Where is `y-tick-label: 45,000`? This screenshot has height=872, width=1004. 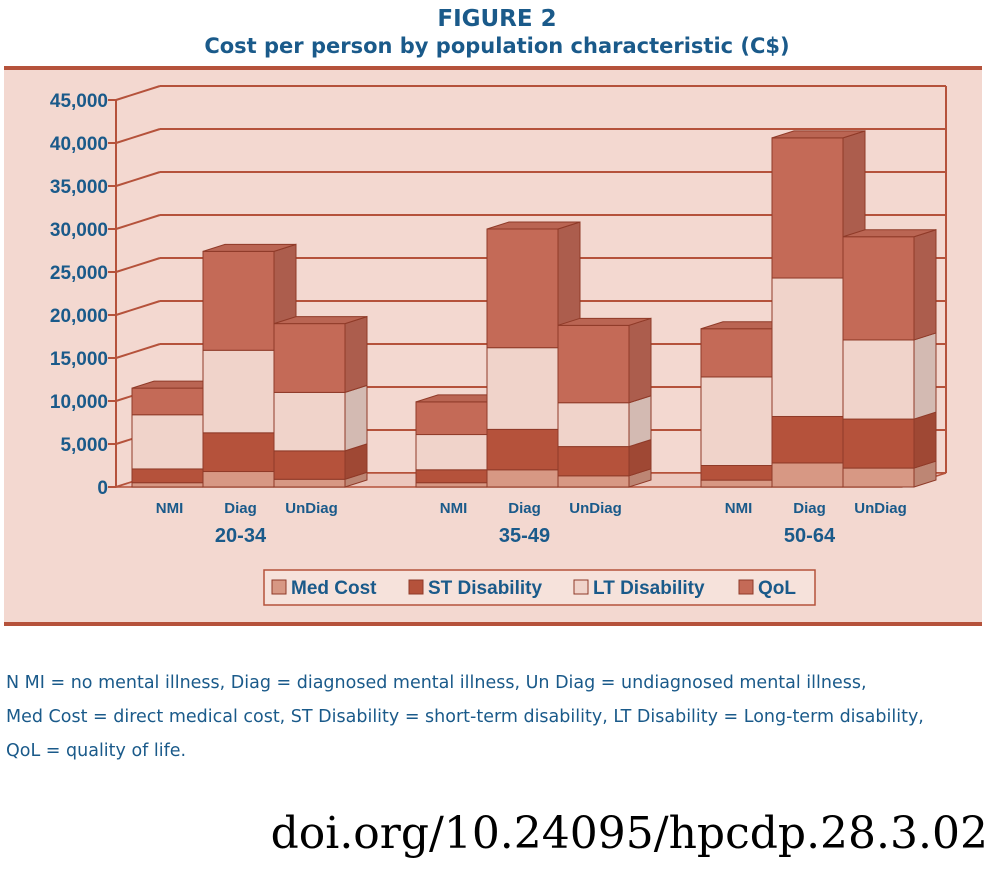
y-tick-label: 45,000 is located at coordinates (79, 101).